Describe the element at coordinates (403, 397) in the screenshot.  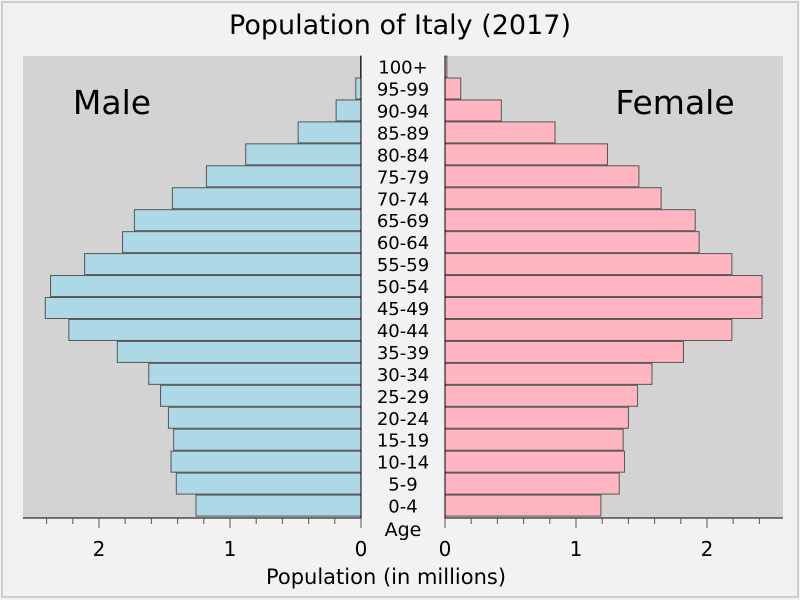
I see `age-label-25-29: 25-29` at that location.